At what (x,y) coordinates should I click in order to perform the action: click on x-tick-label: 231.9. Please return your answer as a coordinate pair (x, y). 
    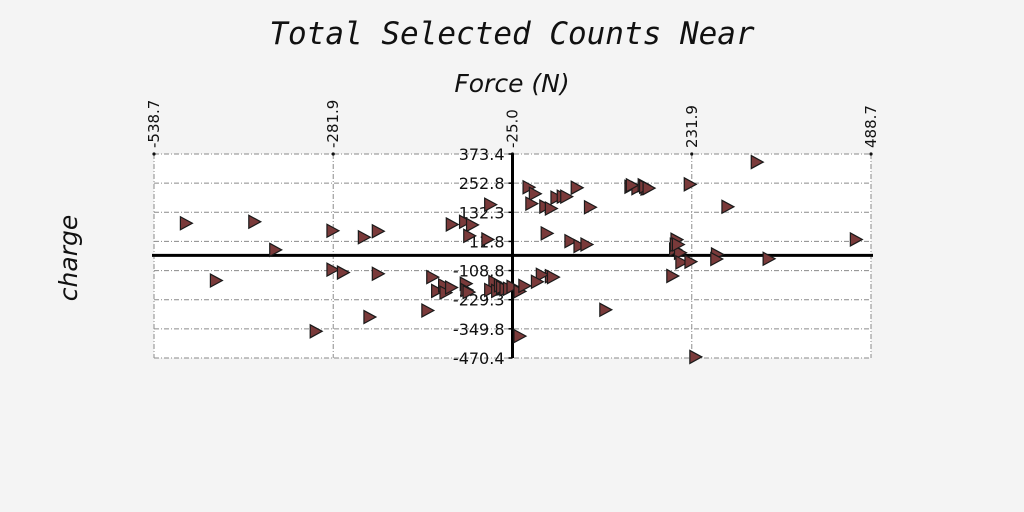
    Looking at the image, I should click on (692, 126).